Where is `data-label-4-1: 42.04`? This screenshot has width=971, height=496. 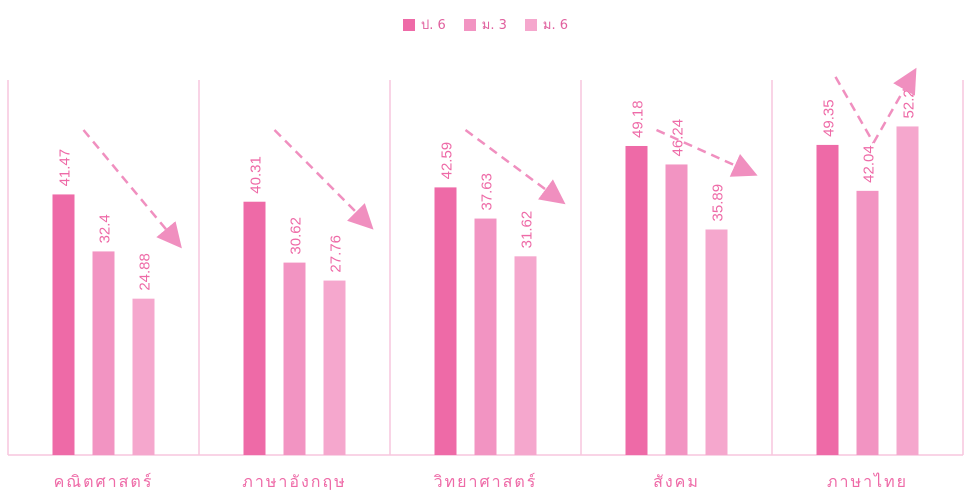
data-label-4-1: 42.04 is located at coordinates (869, 164).